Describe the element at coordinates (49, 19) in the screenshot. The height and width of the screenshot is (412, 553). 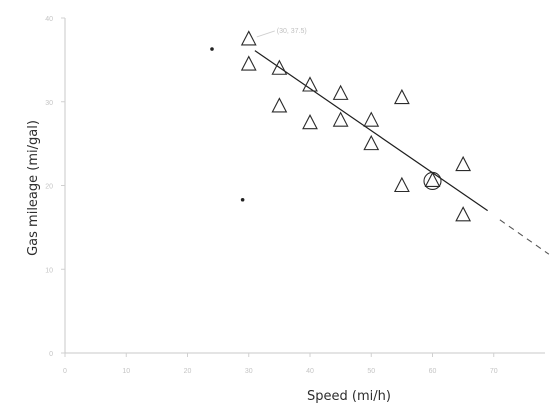
I see `y-tick-label: 40` at that location.